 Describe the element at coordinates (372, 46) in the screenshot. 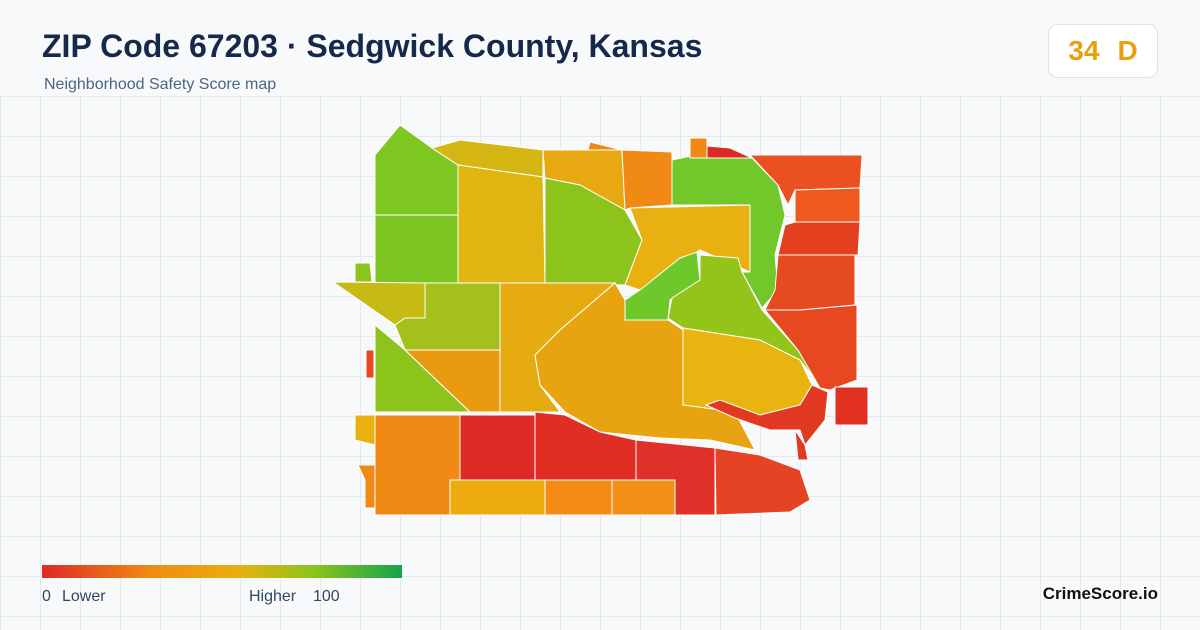

I see `title: ZIP Code 67203 · Sedgwick County, Kansas` at that location.